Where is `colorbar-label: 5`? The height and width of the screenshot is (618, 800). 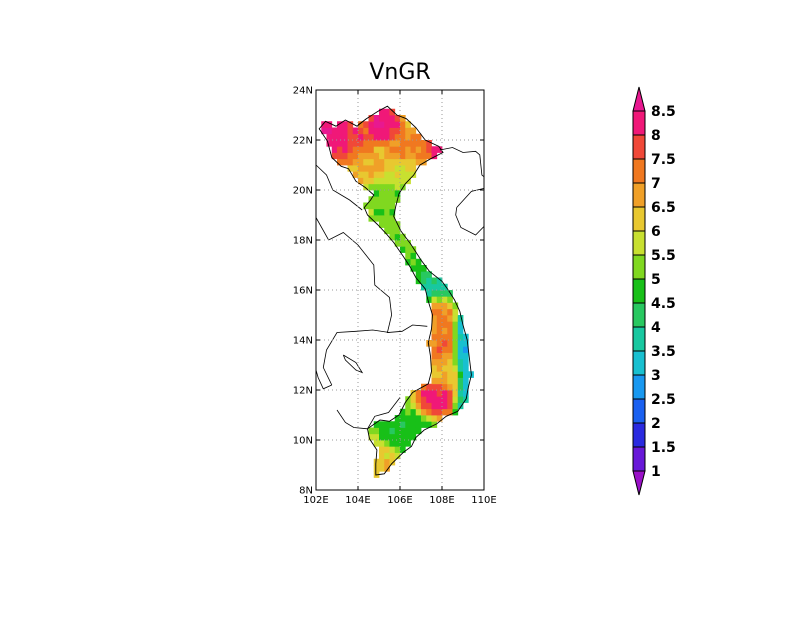 colorbar-label: 5 is located at coordinates (656, 280).